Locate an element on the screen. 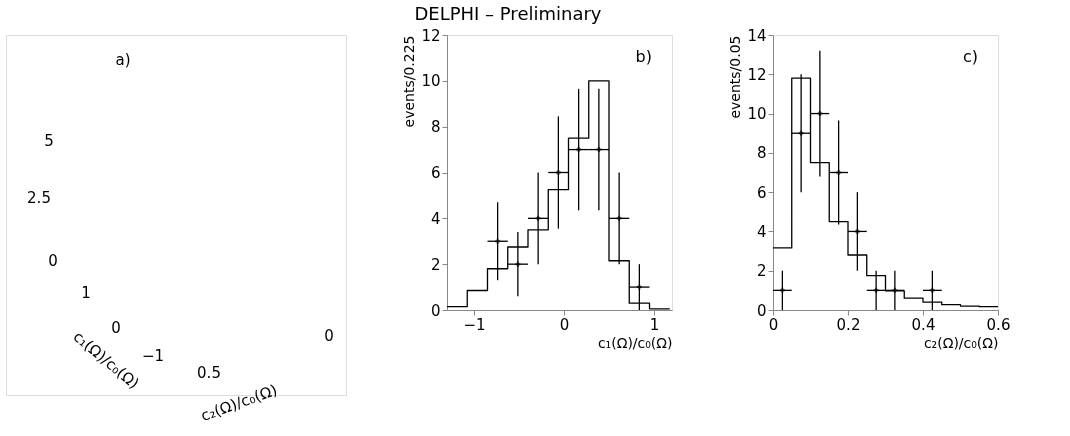 This screenshot has height=436, width=1070. text: 0.5 is located at coordinates (209, 373).